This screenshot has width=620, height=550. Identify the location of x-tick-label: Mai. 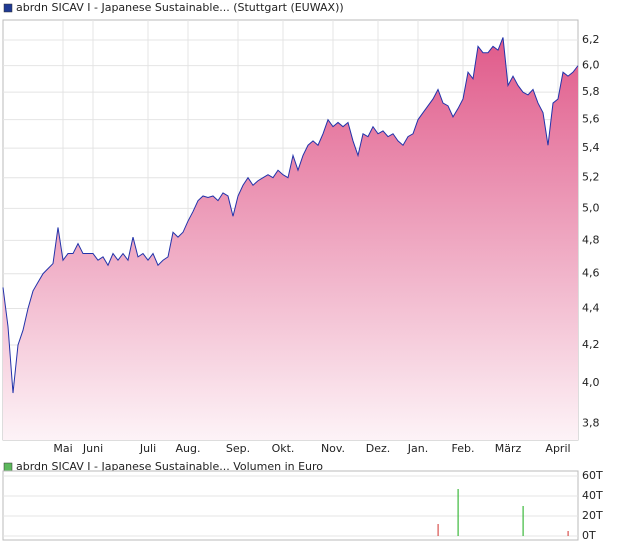
(62, 448).